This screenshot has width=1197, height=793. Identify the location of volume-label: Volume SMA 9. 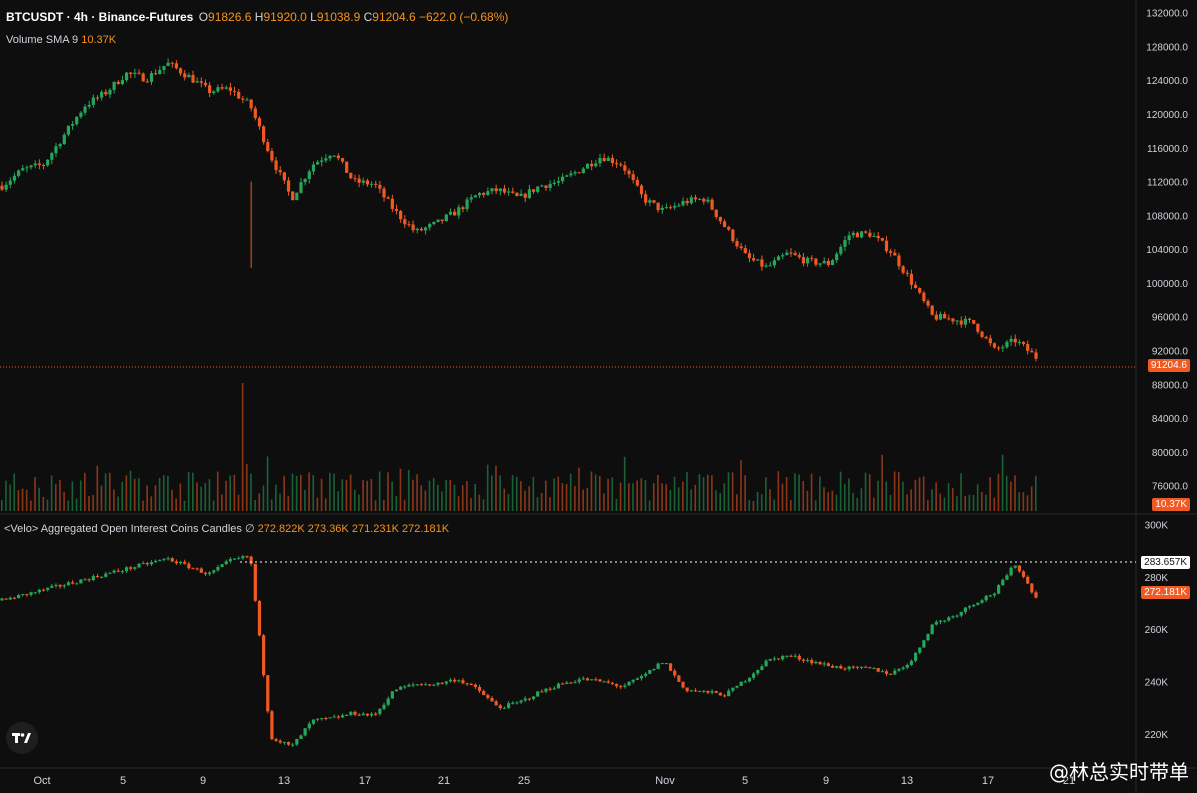
(42, 40).